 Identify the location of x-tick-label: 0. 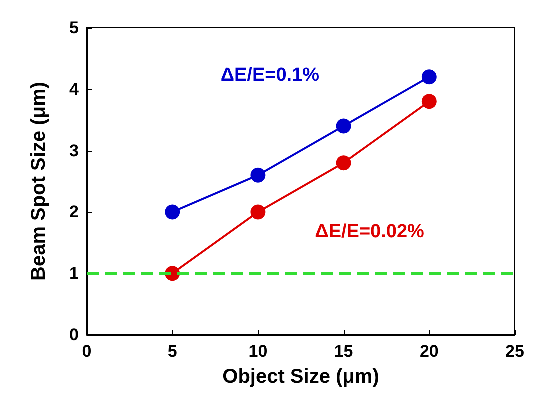
(87, 351).